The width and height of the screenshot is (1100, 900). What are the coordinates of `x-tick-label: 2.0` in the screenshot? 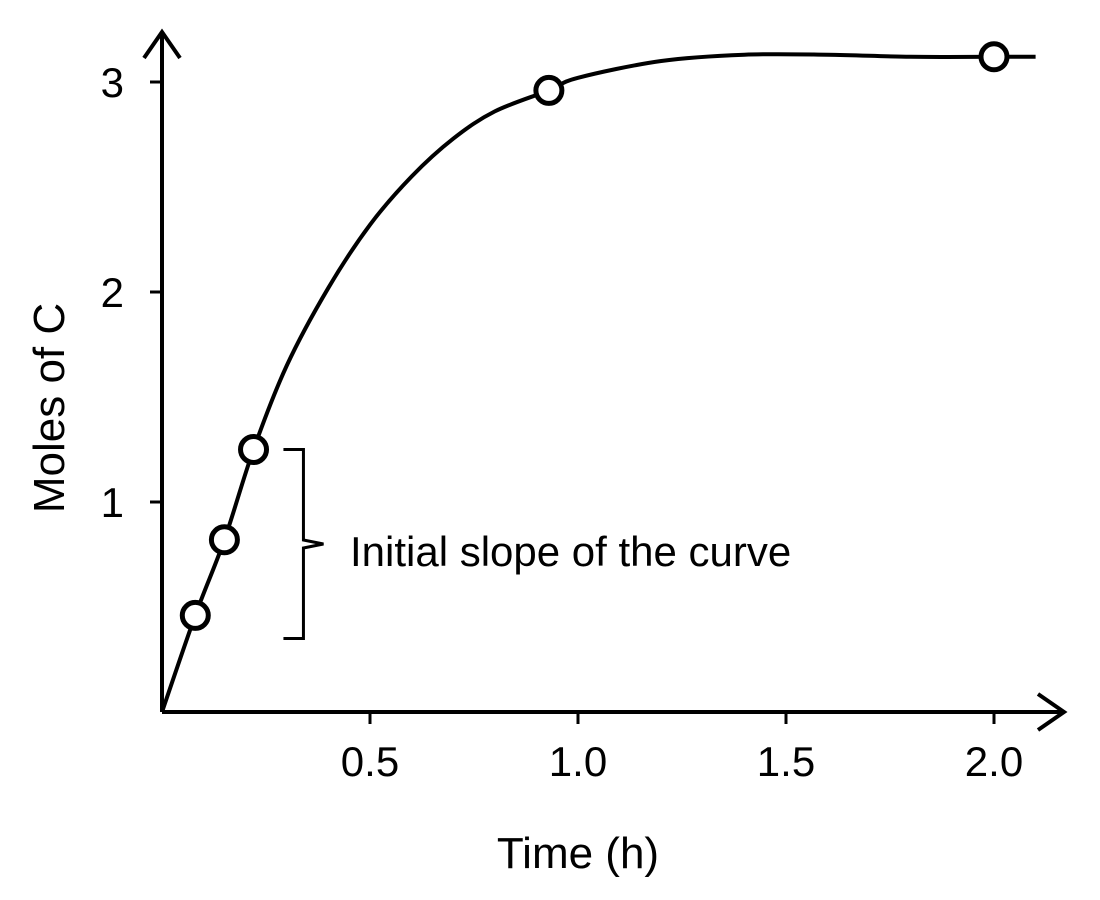 It's located at (994, 761).